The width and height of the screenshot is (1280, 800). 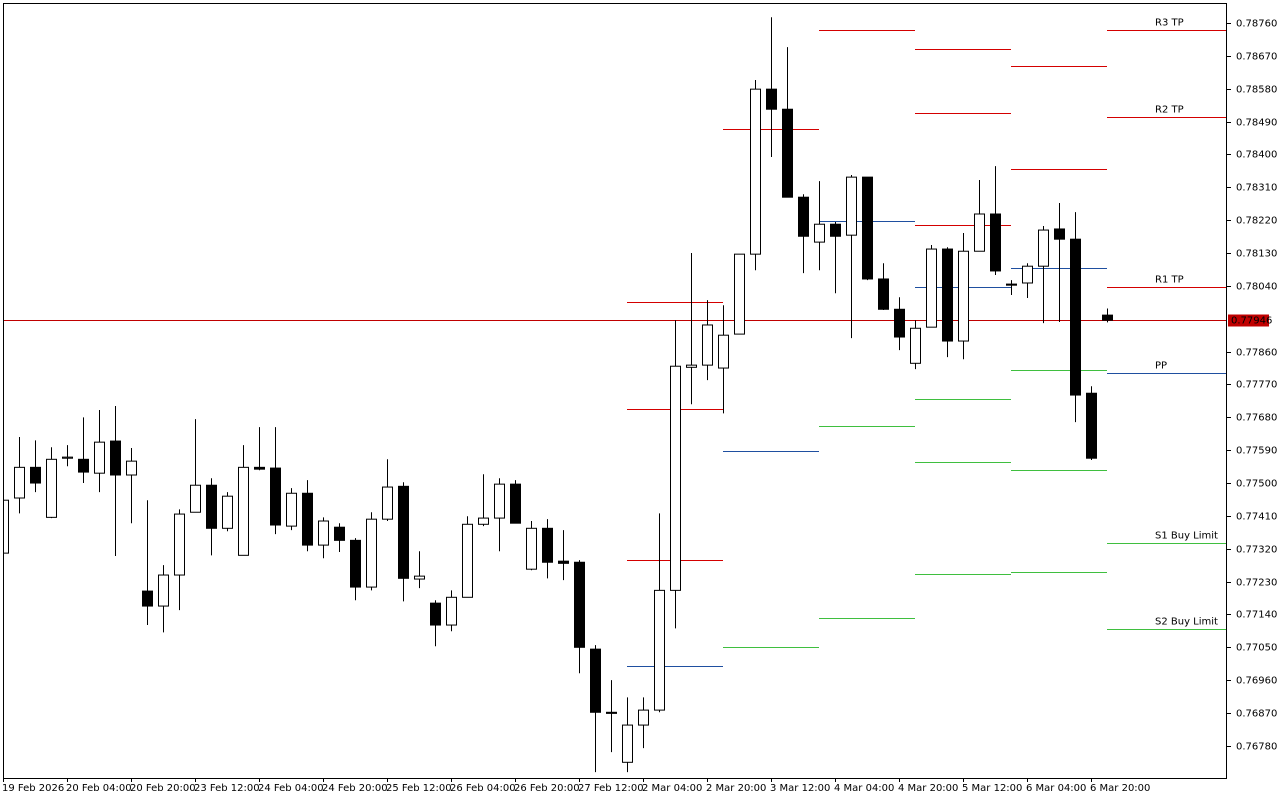 What do you see at coordinates (1161, 366) in the screenshot?
I see `pivot-label: PP` at bounding box center [1161, 366].